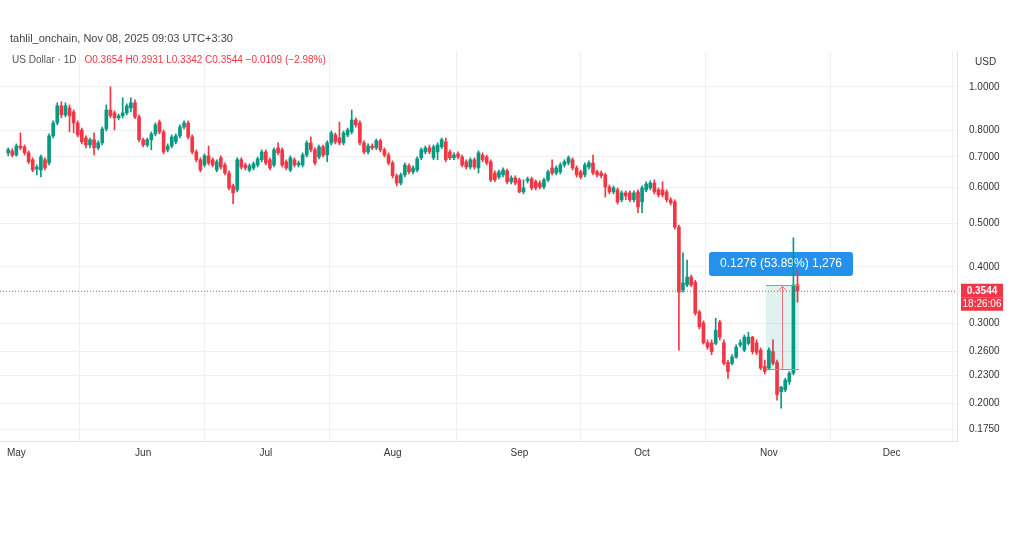 The height and width of the screenshot is (538, 1024). I want to click on y-tick-label: 0.1750, so click(985, 429).